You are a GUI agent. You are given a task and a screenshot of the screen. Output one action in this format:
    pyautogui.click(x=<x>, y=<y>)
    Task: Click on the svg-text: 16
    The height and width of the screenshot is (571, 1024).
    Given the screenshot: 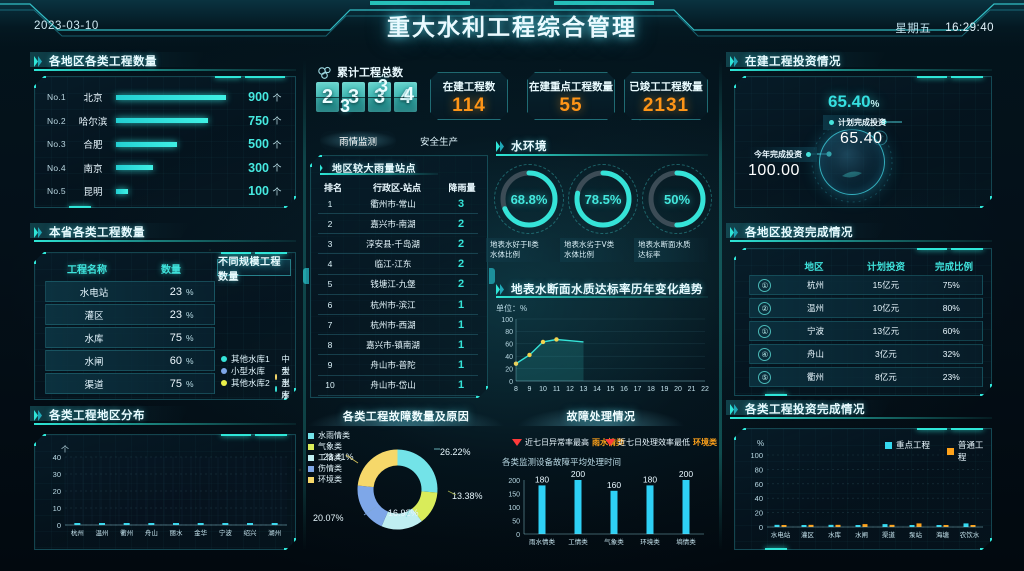 What is the action you would take?
    pyautogui.click(x=624, y=389)
    